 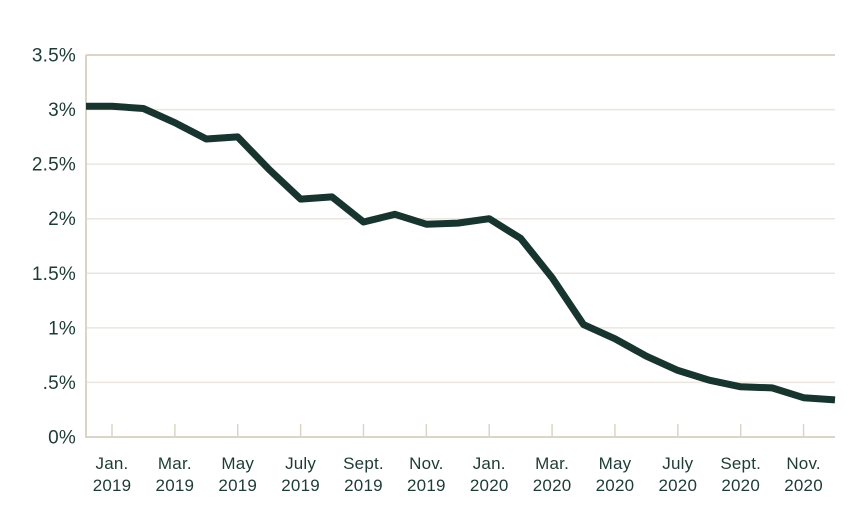 I want to click on y-axis-label: 2%, so click(x=62, y=219).